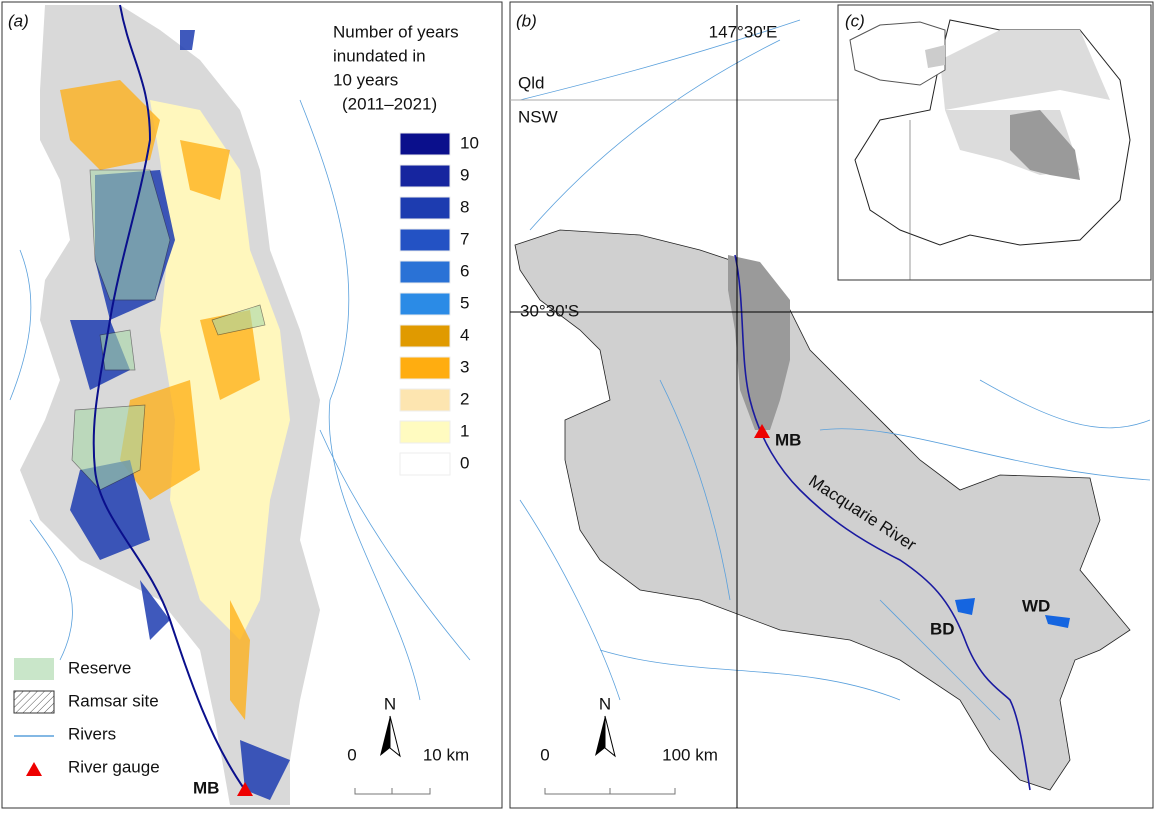 The width and height of the screenshot is (1157, 815). I want to click on legend-value: 9, so click(464, 174).